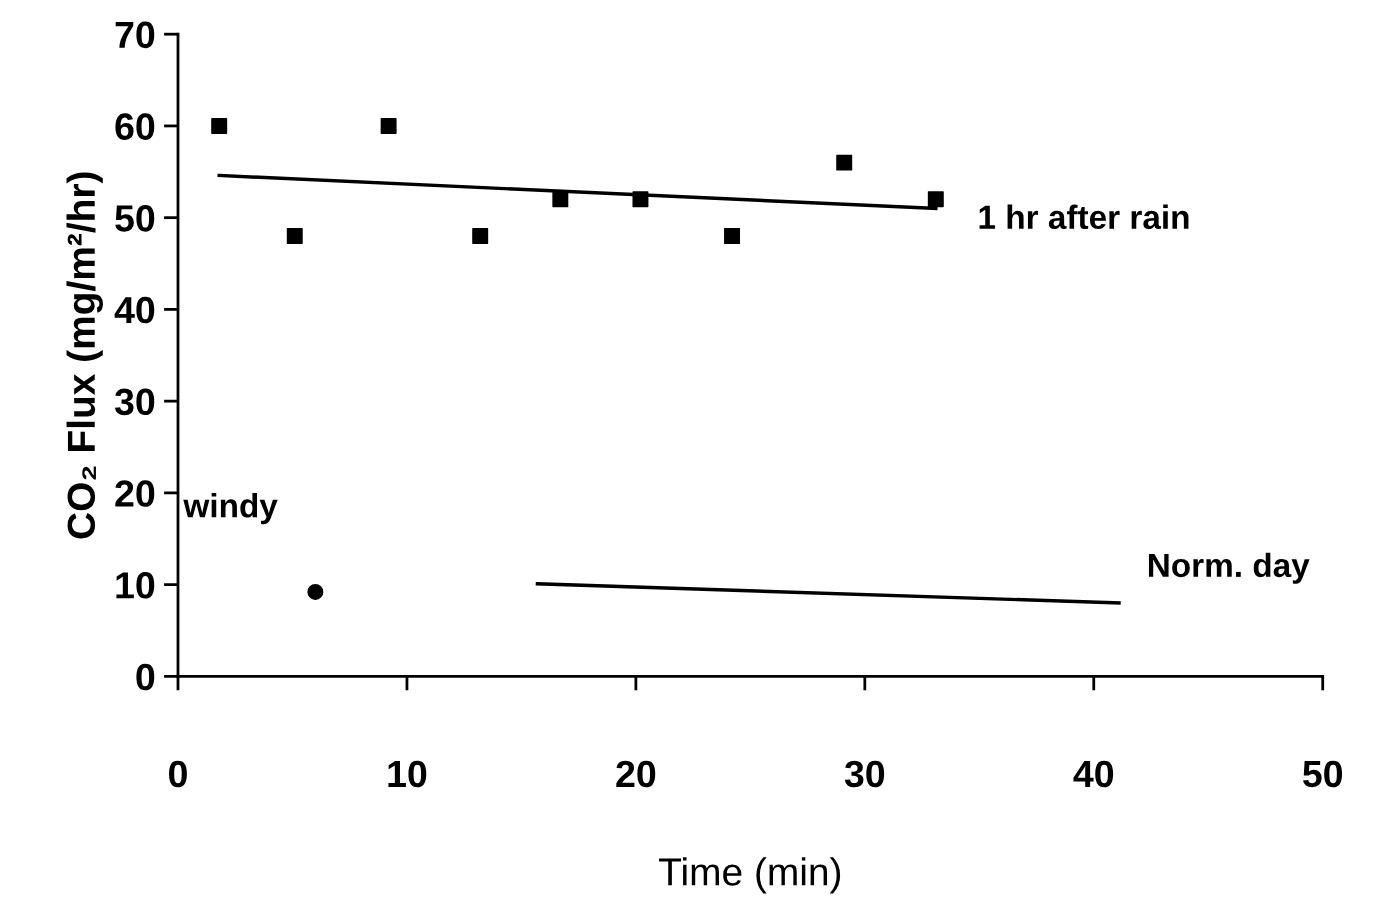 The width and height of the screenshot is (1396, 924). Describe the element at coordinates (84, 355) in the screenshot. I see `y-axis-title: CO₂ Flux (mg/m²/hr)` at that location.